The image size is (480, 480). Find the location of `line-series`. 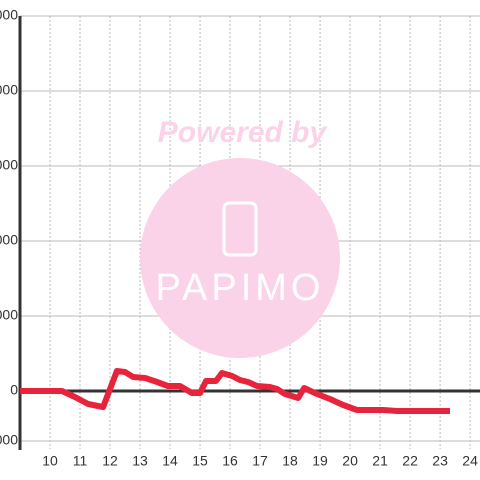

line-series is located at coordinates (235, 391).